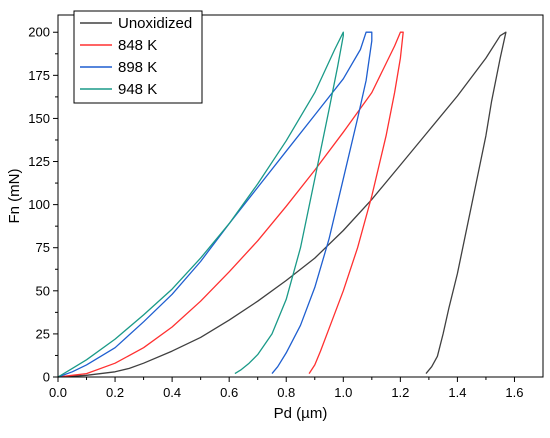 The height and width of the screenshot is (438, 550). Describe the element at coordinates (115, 392) in the screenshot. I see `x-tick-label: 0.2` at that location.